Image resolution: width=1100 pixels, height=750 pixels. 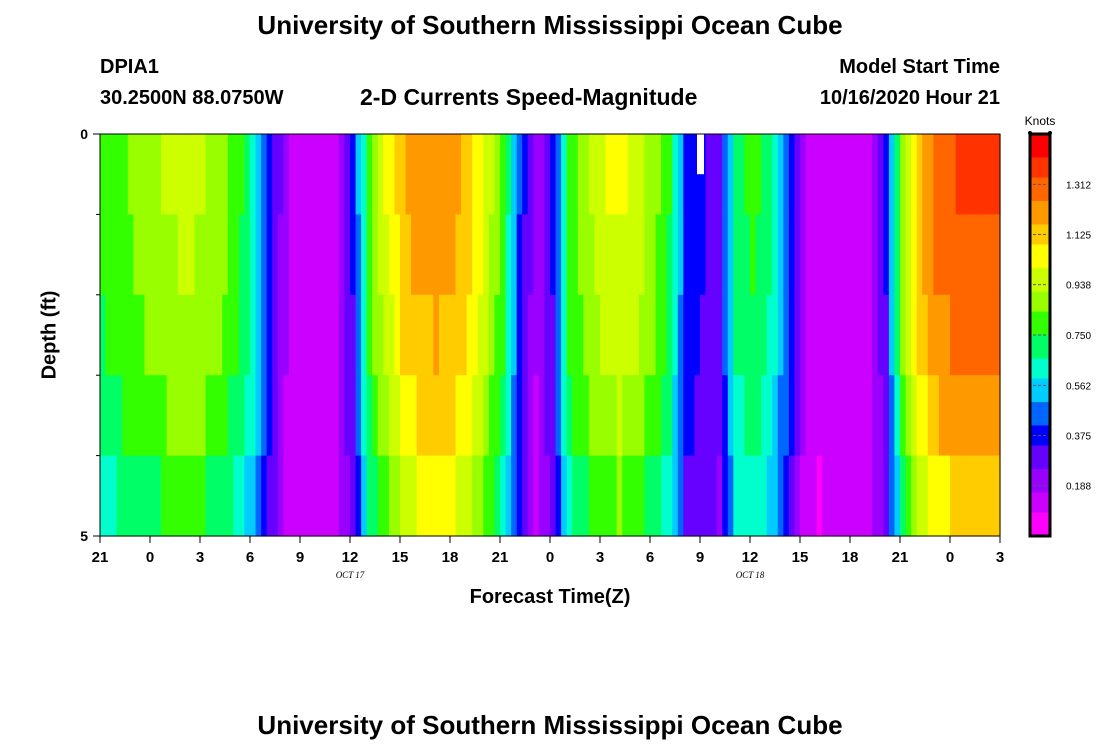 I want to click on chart-subtitle: 2-D Currents Speed-Magnitude, so click(x=529, y=97).